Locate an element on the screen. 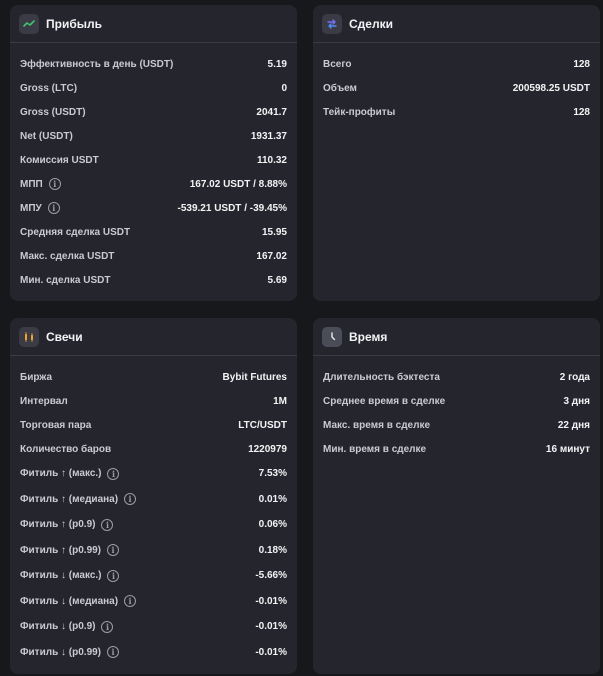  clock-icon is located at coordinates (332, 336).